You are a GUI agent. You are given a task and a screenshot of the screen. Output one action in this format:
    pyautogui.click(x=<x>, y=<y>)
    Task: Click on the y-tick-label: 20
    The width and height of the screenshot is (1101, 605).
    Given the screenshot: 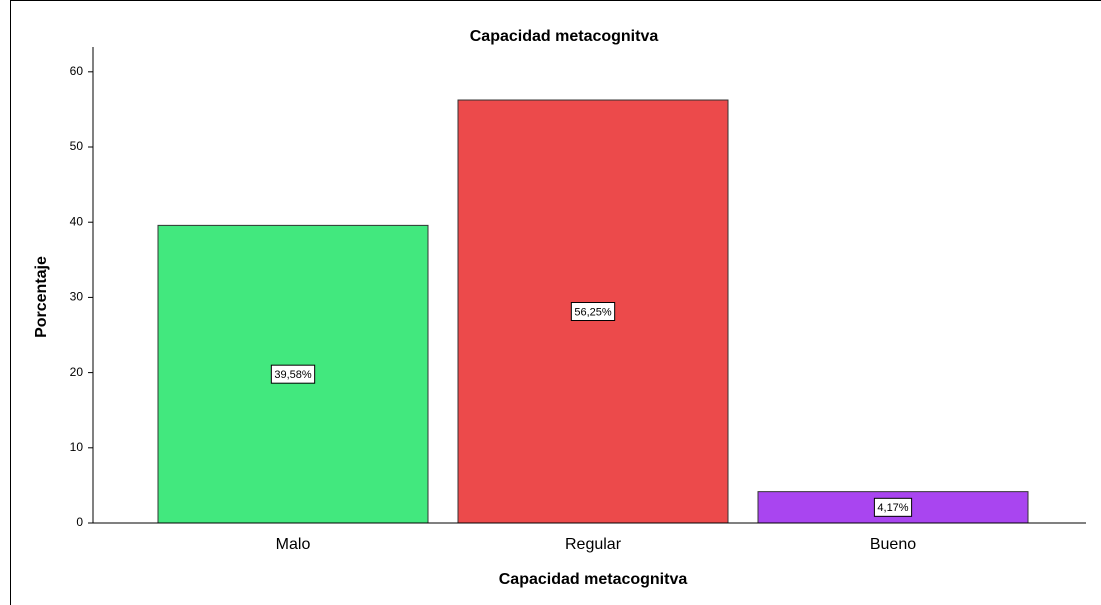 What is the action you would take?
    pyautogui.click(x=77, y=372)
    